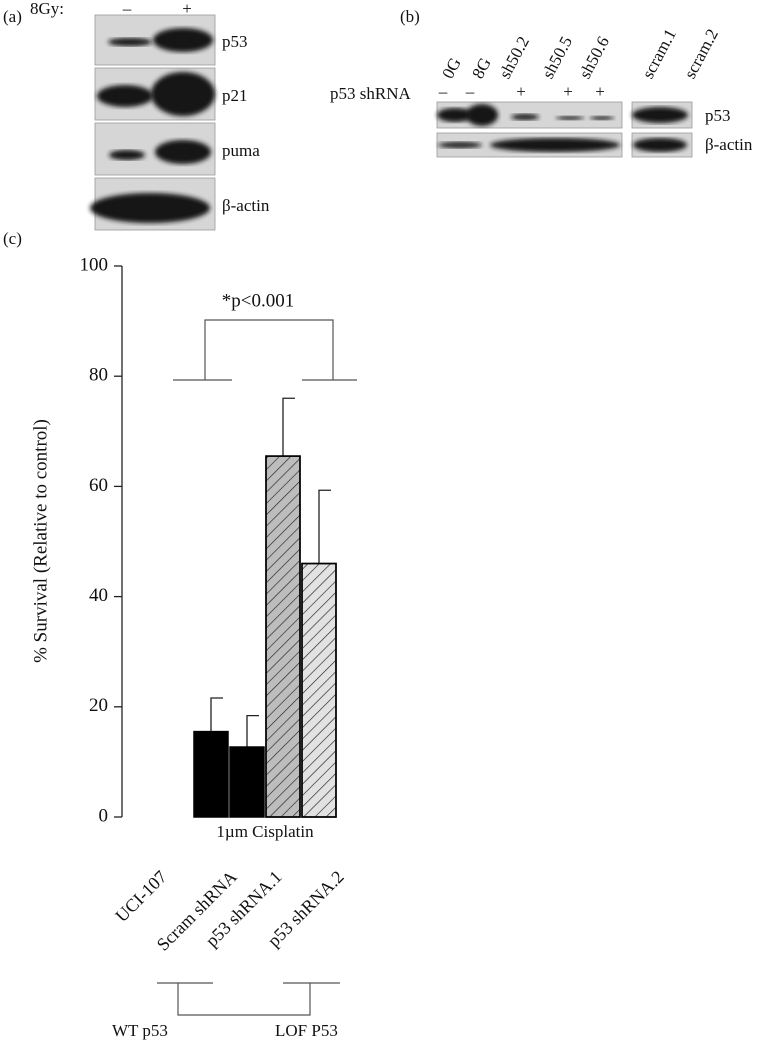 The image size is (777, 1050). Describe the element at coordinates (241, 150) in the screenshot. I see `row-label: puma` at that location.